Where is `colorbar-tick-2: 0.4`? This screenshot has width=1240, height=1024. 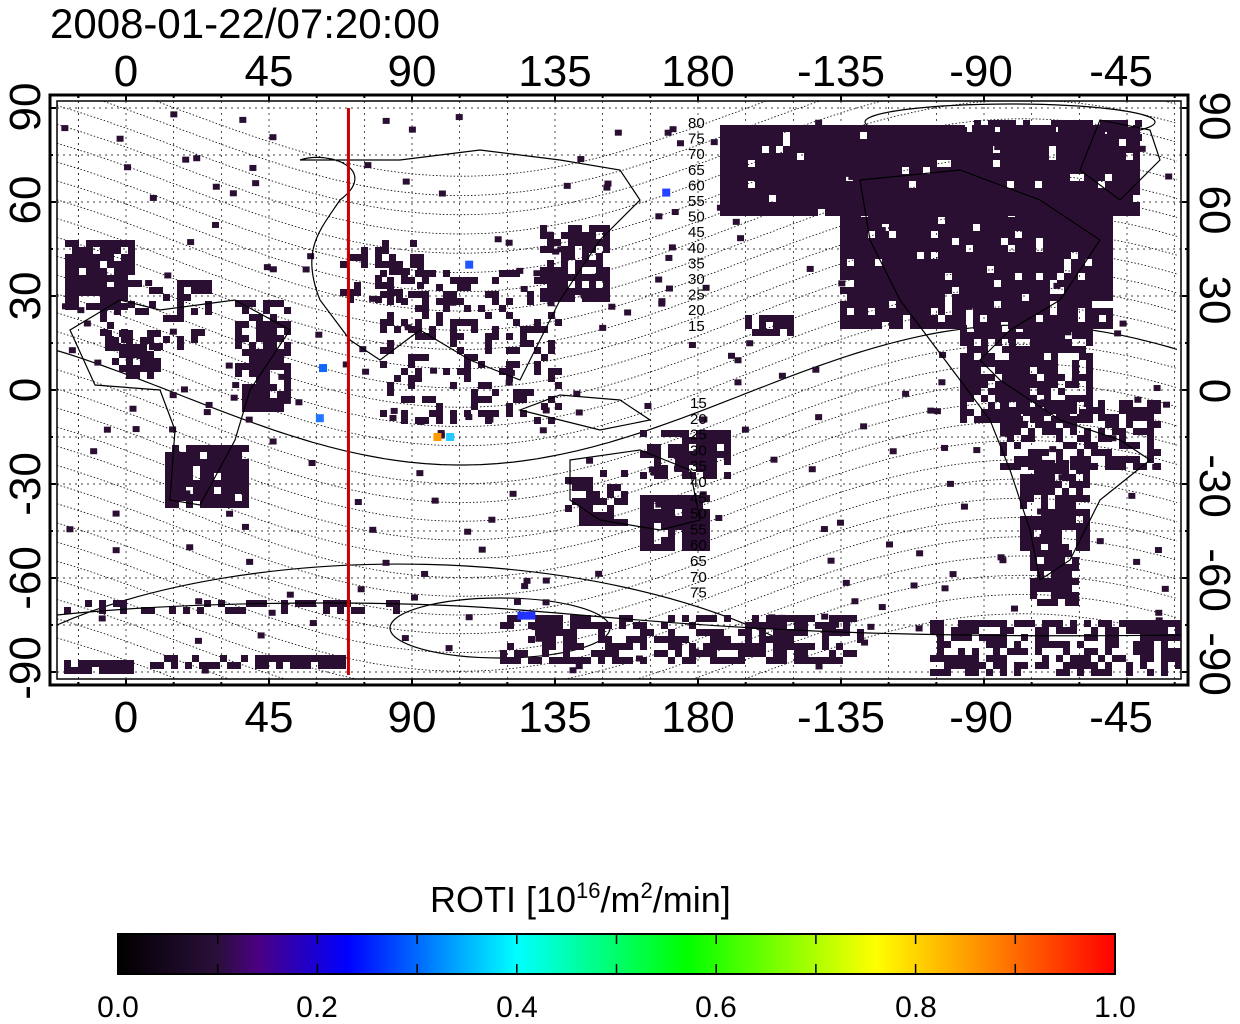 colorbar-tick-2: 0.4 is located at coordinates (517, 1007).